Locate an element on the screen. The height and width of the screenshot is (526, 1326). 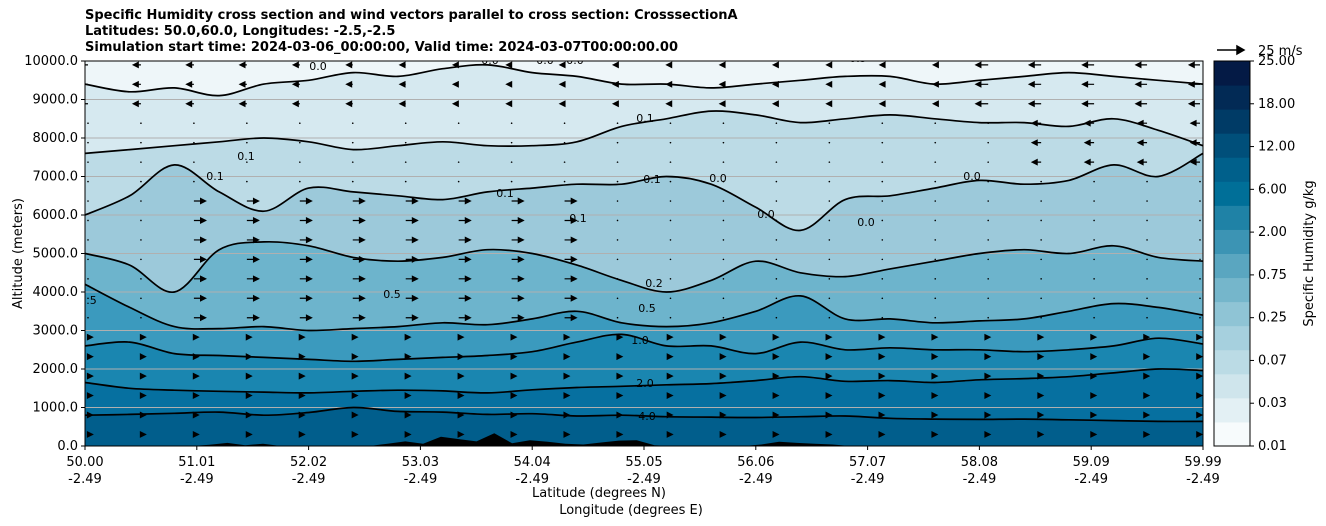
colorbar-tick-label: 0.75 is located at coordinates (1272, 275).